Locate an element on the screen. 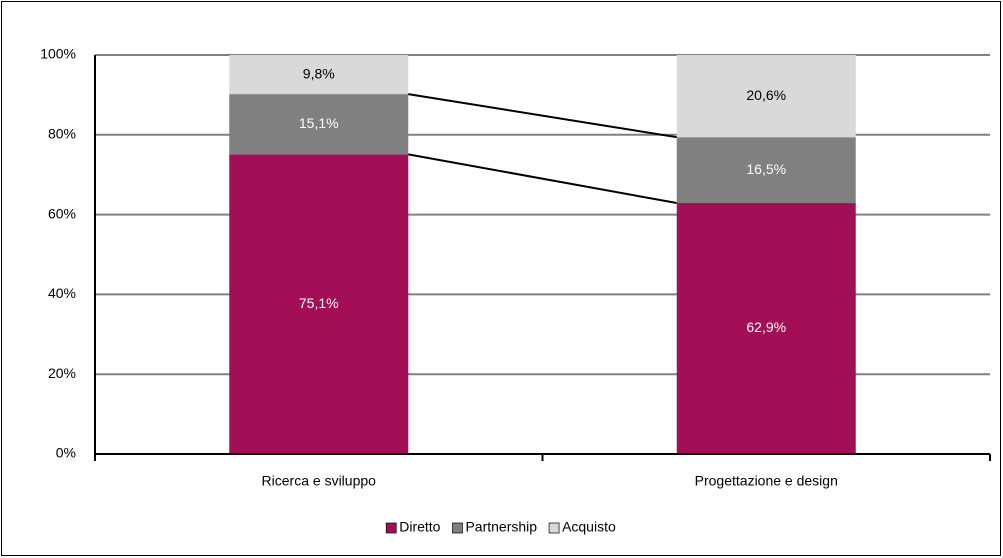 The image size is (1003, 558). data-label: 20,6% is located at coordinates (766, 95).